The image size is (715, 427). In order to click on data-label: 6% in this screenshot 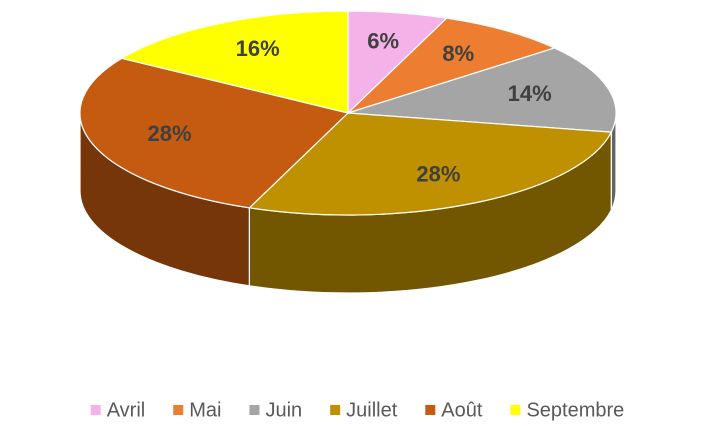, I will do `click(383, 41)`.